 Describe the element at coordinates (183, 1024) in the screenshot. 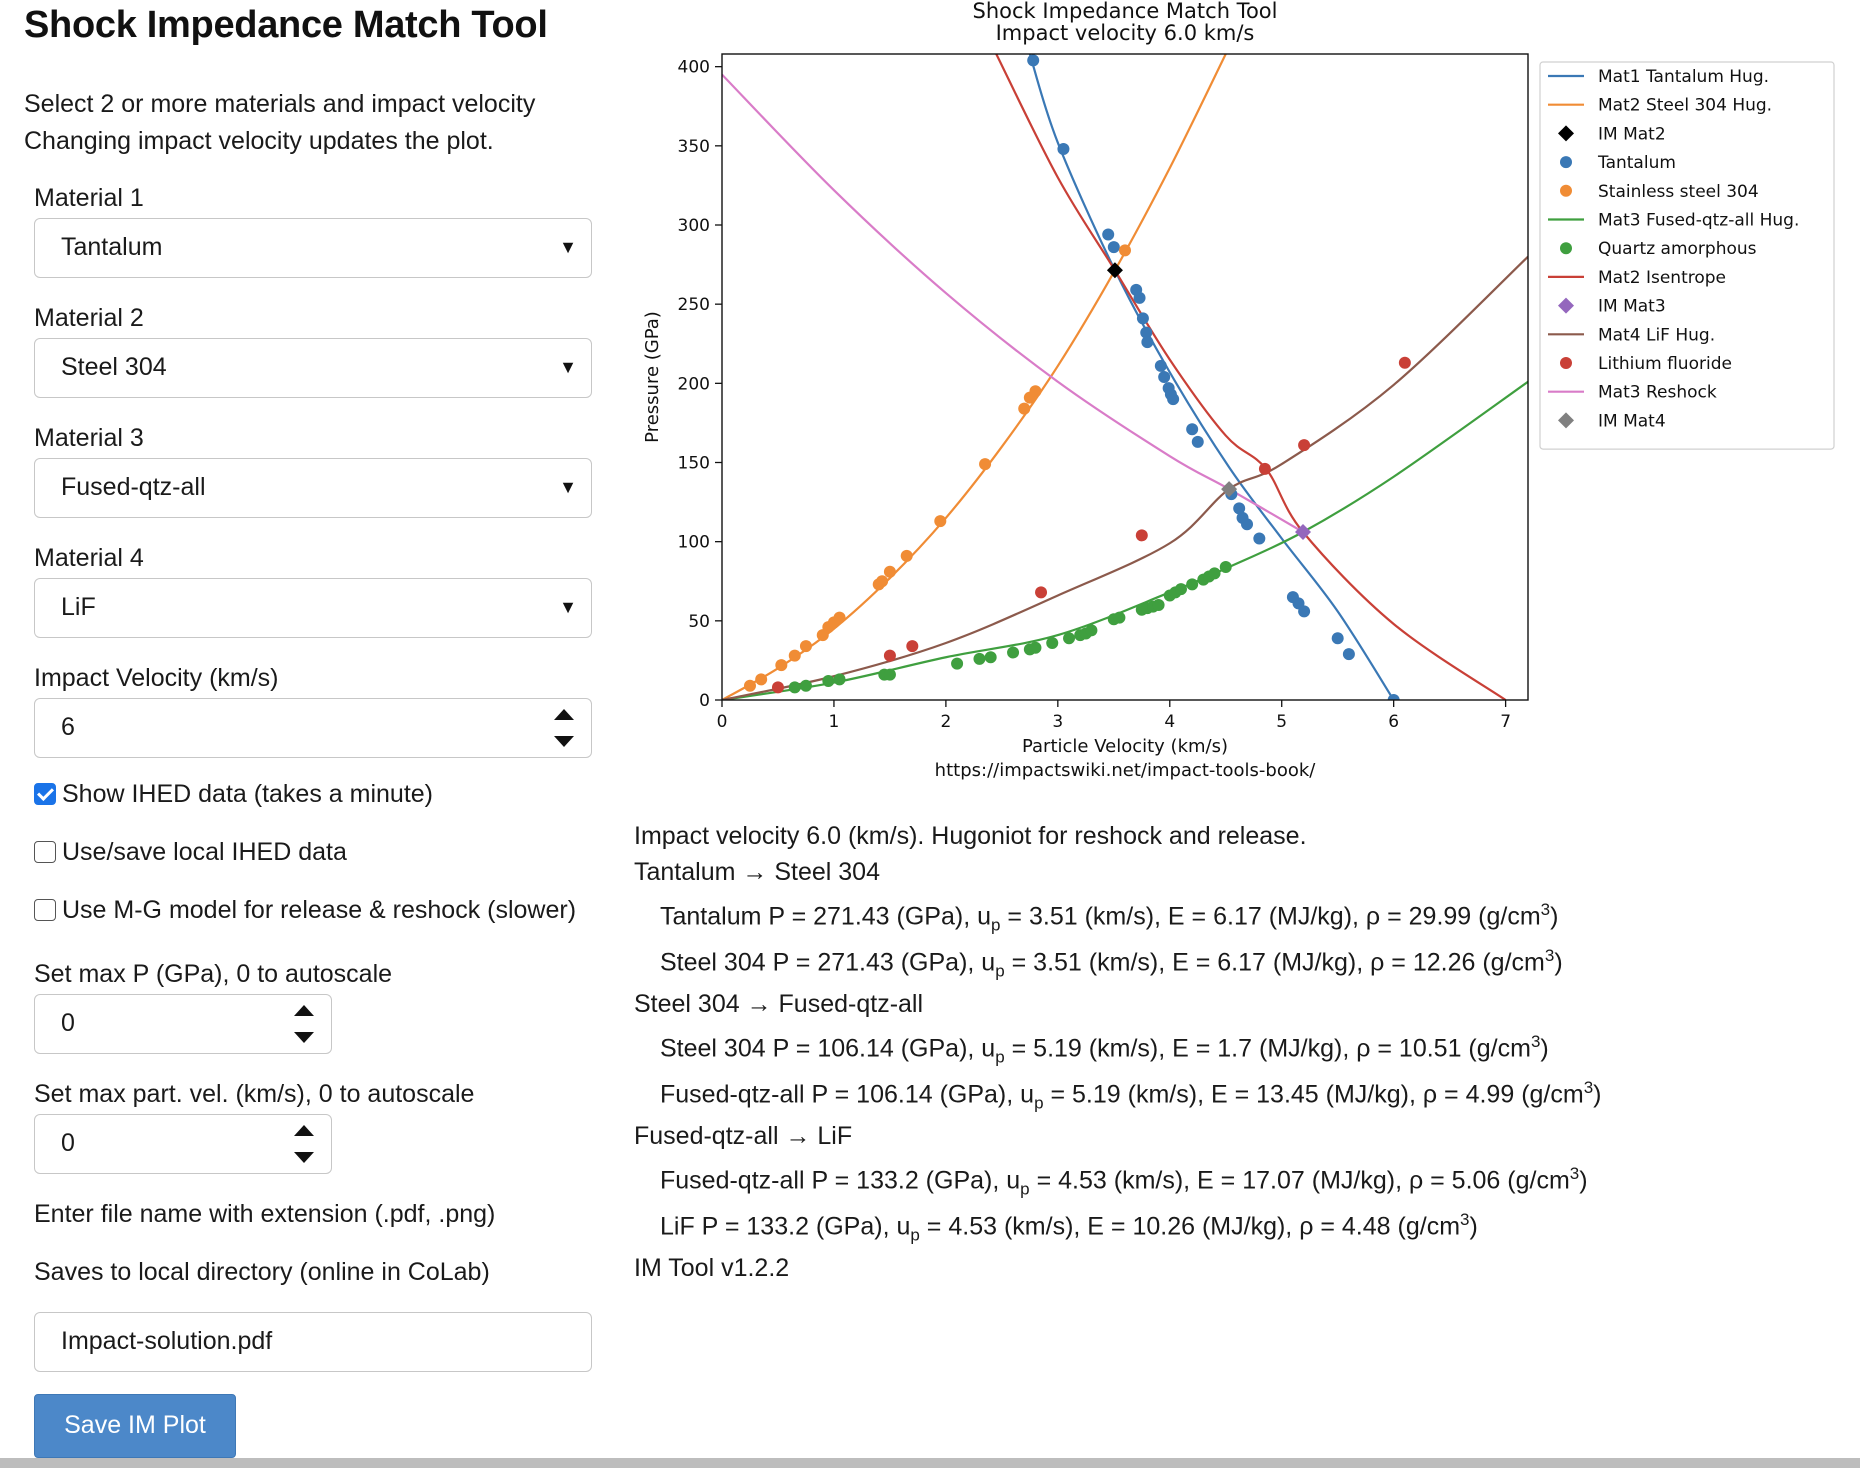

I see `max-p-input: 0` at that location.